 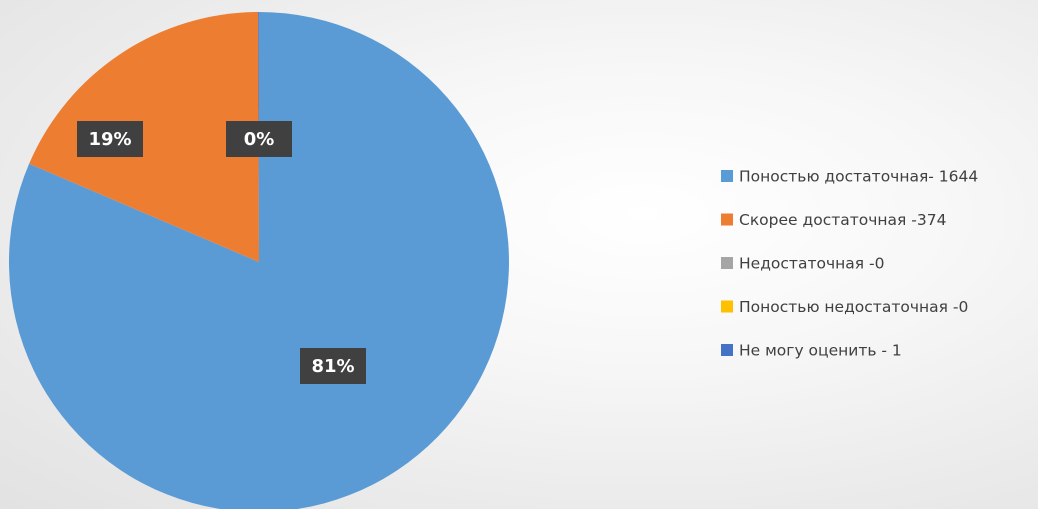 What do you see at coordinates (811, 264) in the screenshot?
I see `legend-label: Недостаточная -0` at bounding box center [811, 264].